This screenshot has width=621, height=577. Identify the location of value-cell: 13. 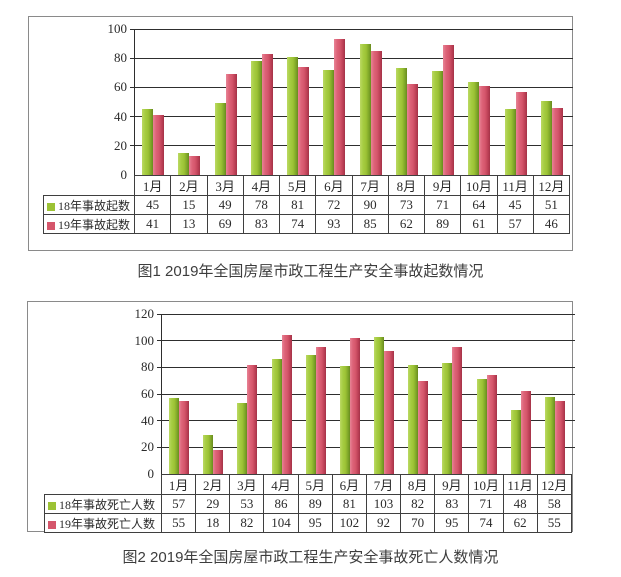
(189, 224).